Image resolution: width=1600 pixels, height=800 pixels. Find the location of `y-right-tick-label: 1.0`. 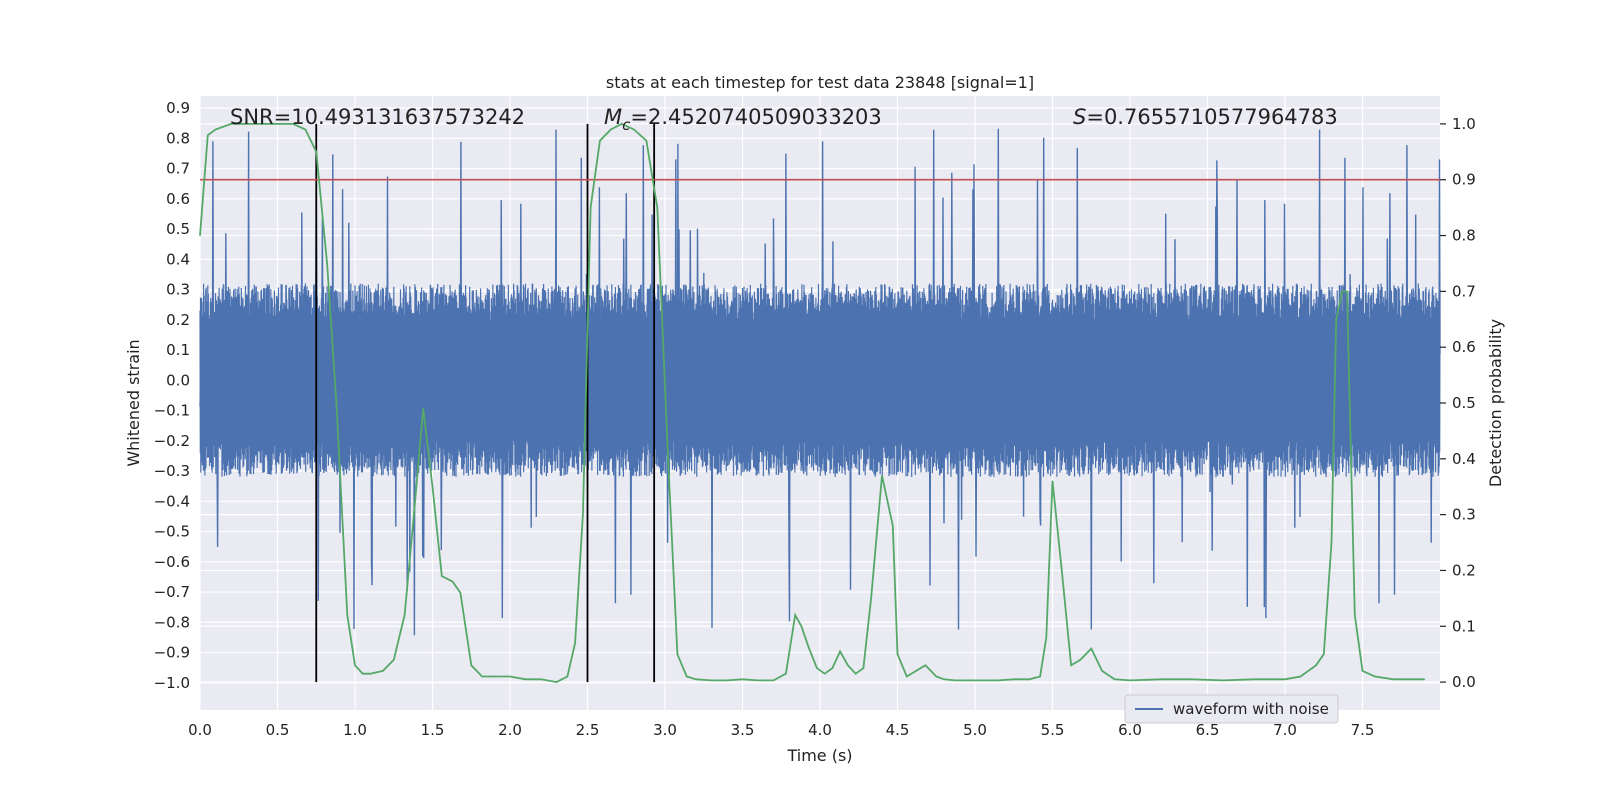

y-right-tick-label: 1.0 is located at coordinates (1464, 124).